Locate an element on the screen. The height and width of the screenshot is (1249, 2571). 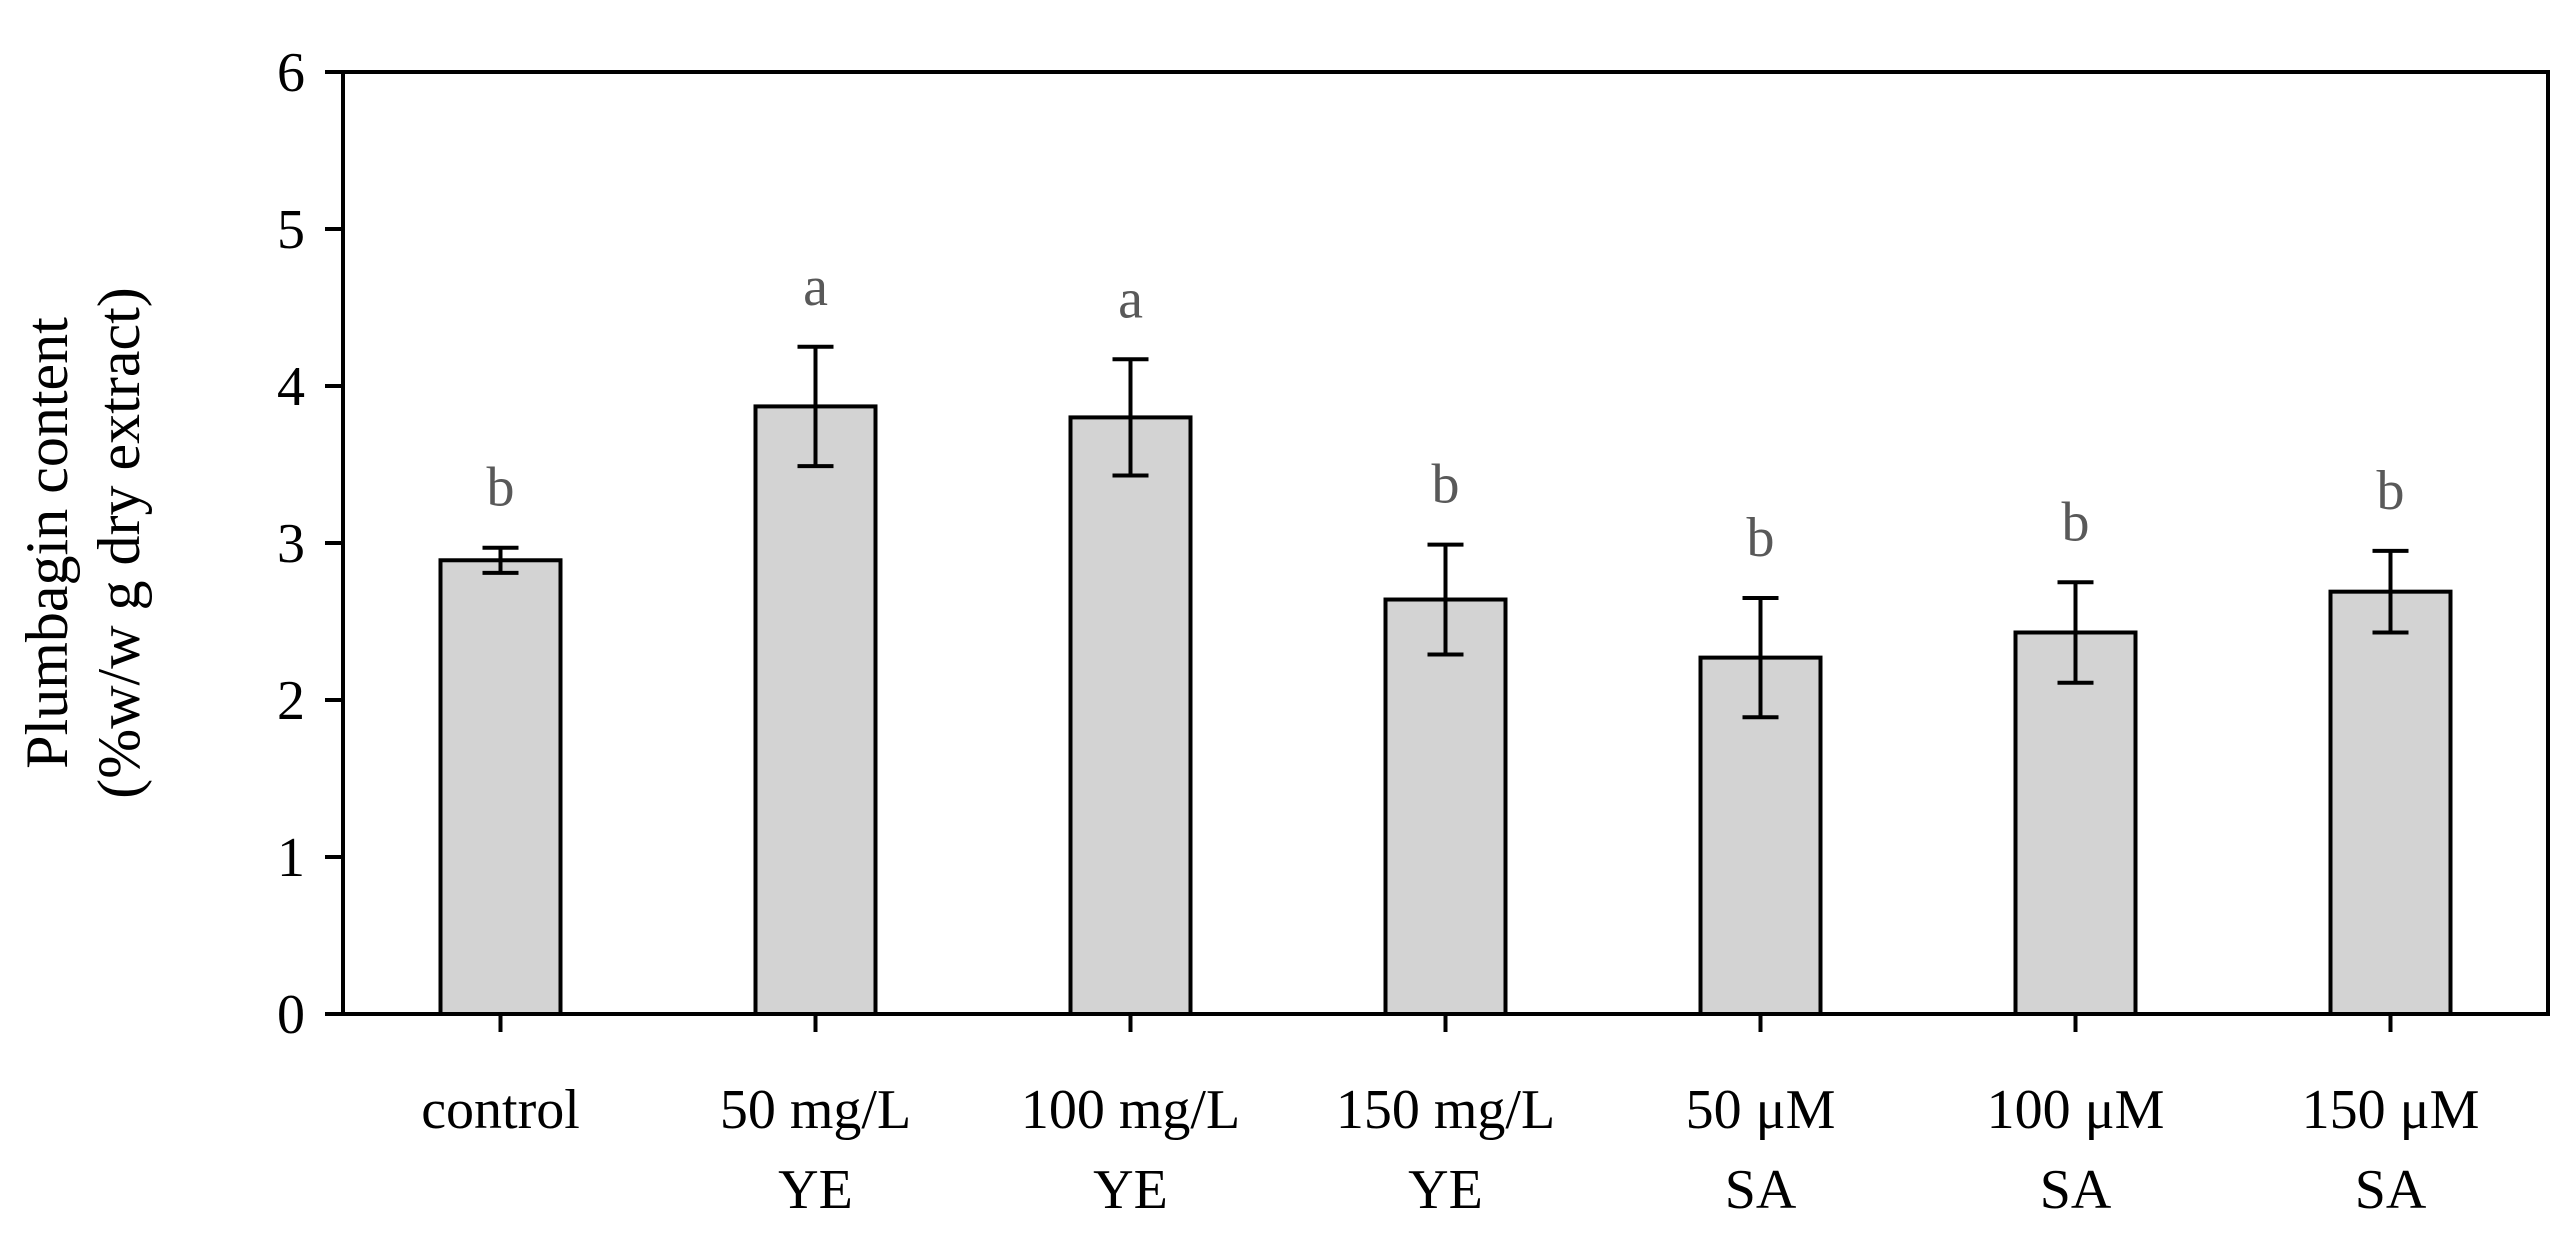
y-axis-title-line: Plumbagin content is located at coordinates (47, 543).